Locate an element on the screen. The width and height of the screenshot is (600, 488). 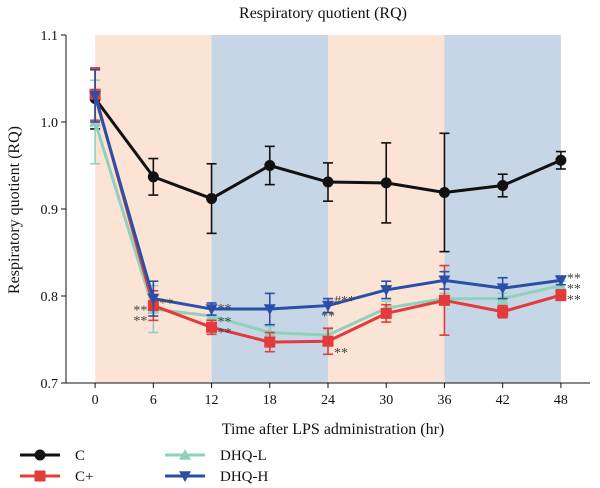
x-axis-label: Time after LPS administration (hr) is located at coordinates (333, 429).